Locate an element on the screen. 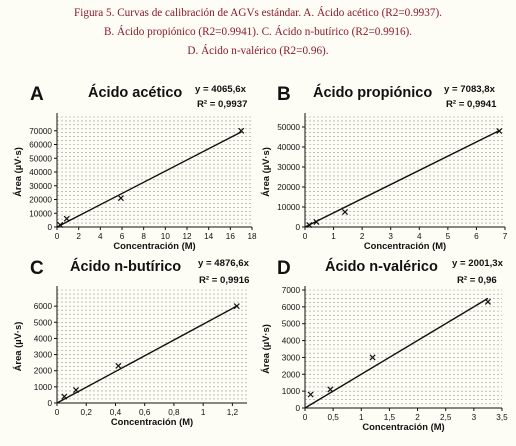 The width and height of the screenshot is (516, 446). chart-b-x-tick-label: 6 is located at coordinates (476, 236).